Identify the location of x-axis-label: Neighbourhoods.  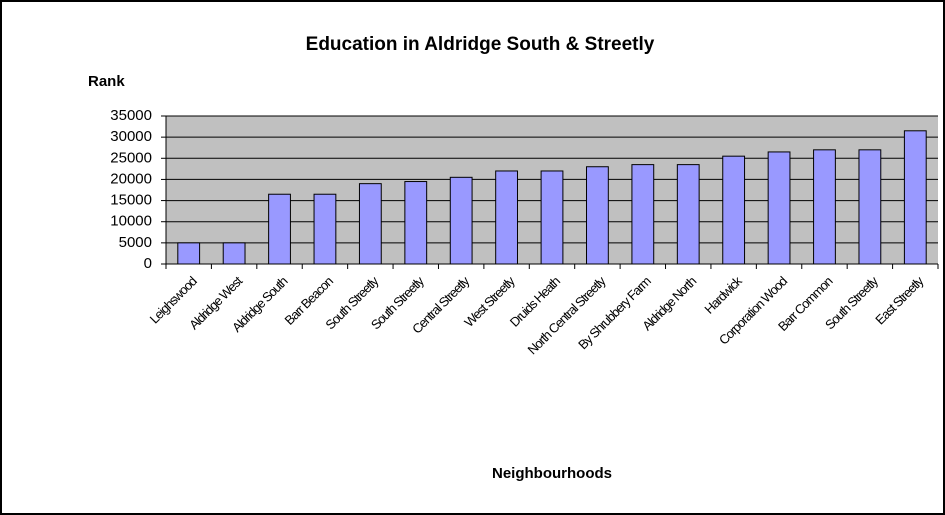
(552, 473).